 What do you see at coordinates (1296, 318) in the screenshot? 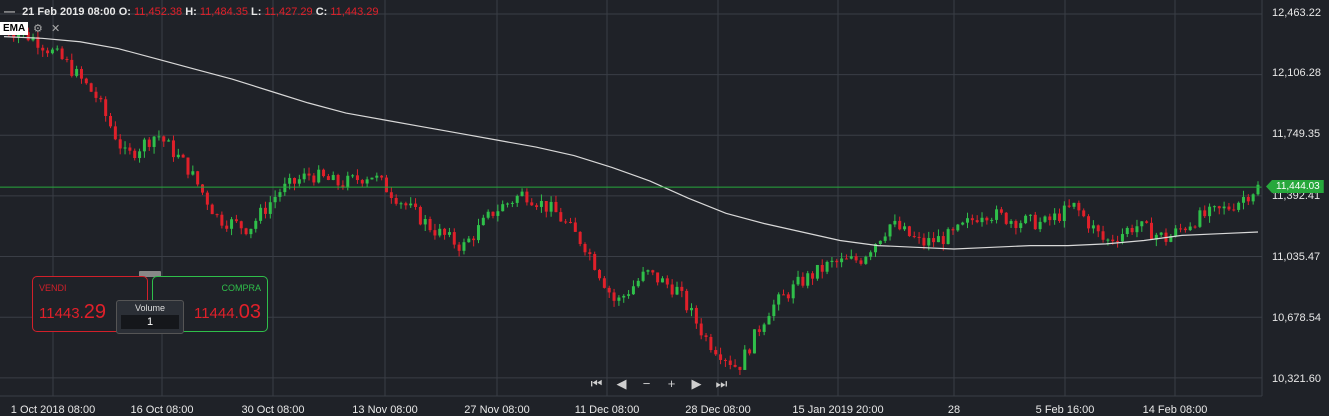
I see `y-tick-label: 10,678.54` at bounding box center [1296, 318].